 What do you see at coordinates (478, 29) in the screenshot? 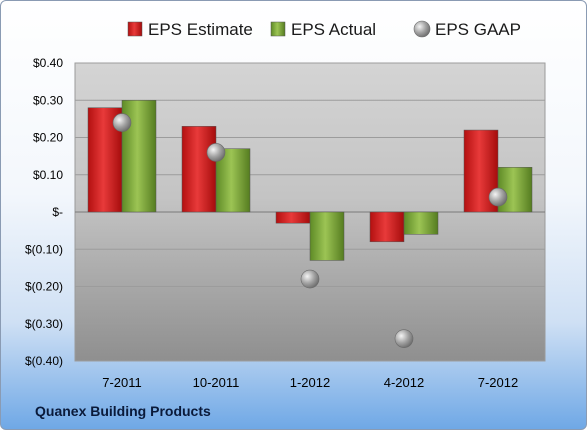
I see `legend-label: EPS GAAP` at bounding box center [478, 29].